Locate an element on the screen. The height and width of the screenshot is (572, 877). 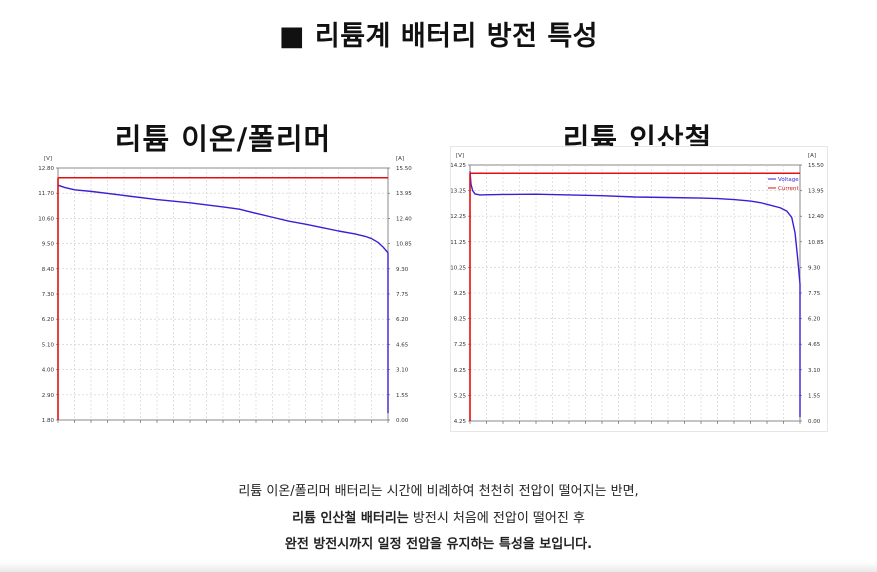
left-tick-label: 10.25 is located at coordinates (458, 268).